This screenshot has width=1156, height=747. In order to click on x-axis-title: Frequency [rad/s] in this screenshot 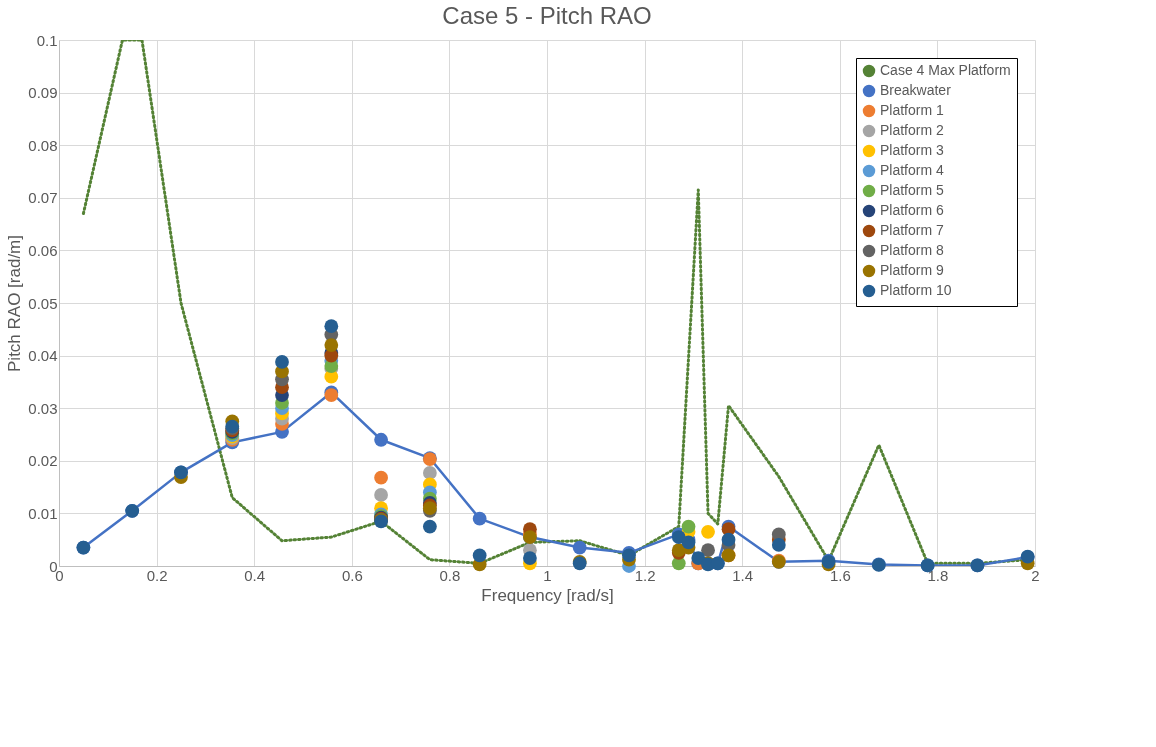, I will do `click(547, 595)`.